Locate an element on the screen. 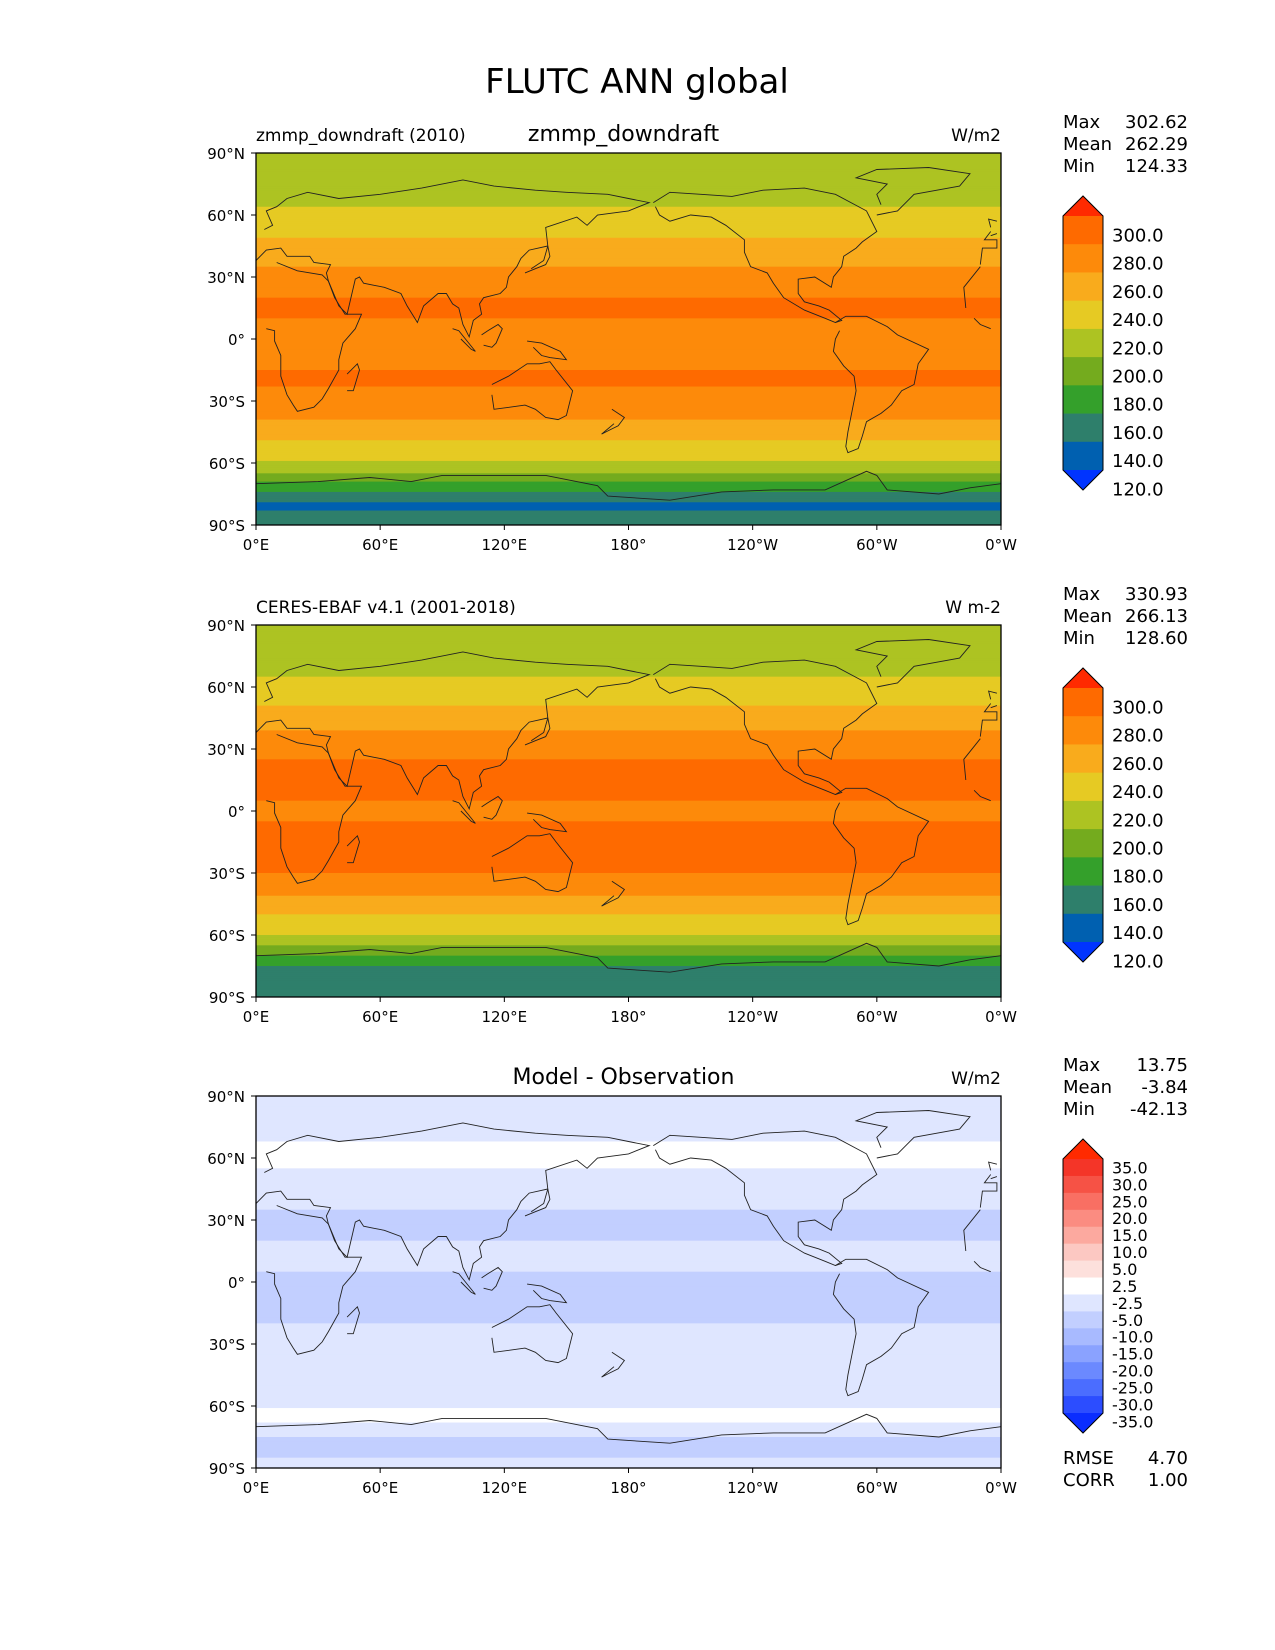 The image size is (1275, 1650). lon-tick-label: 60°W is located at coordinates (877, 545).